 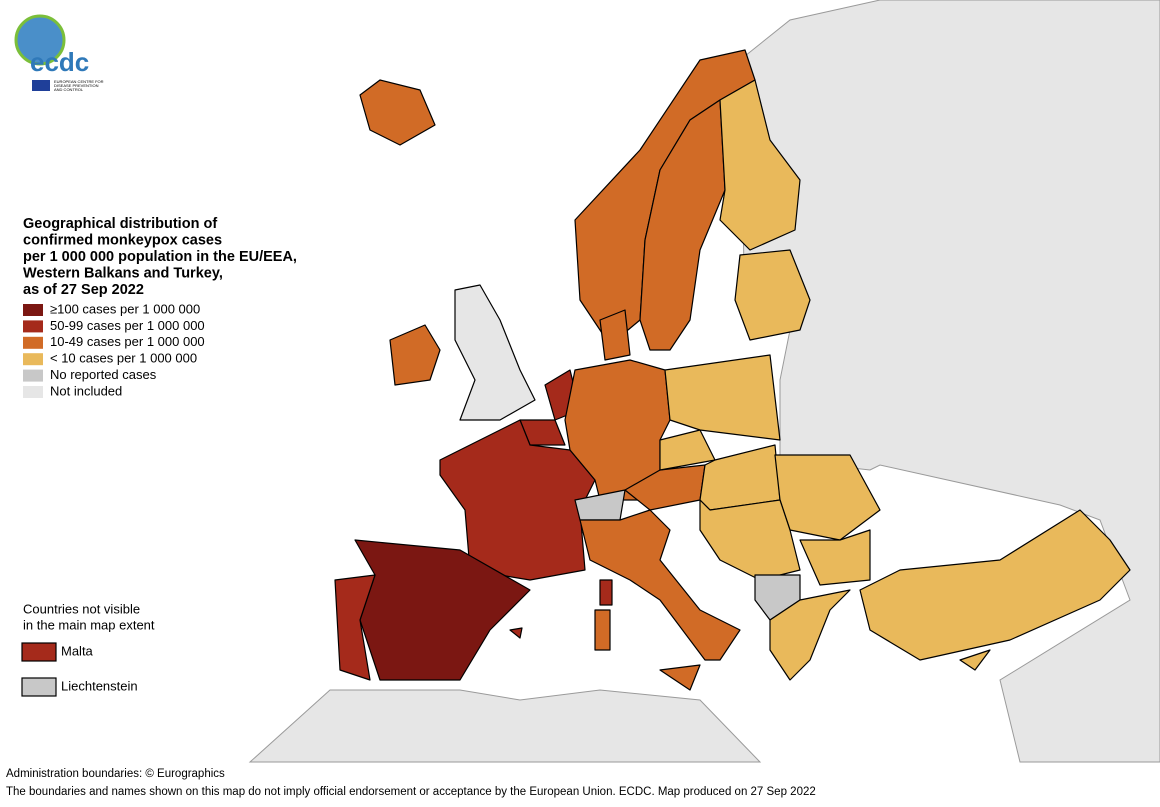 I want to click on logo-globe, so click(x=40, y=40).